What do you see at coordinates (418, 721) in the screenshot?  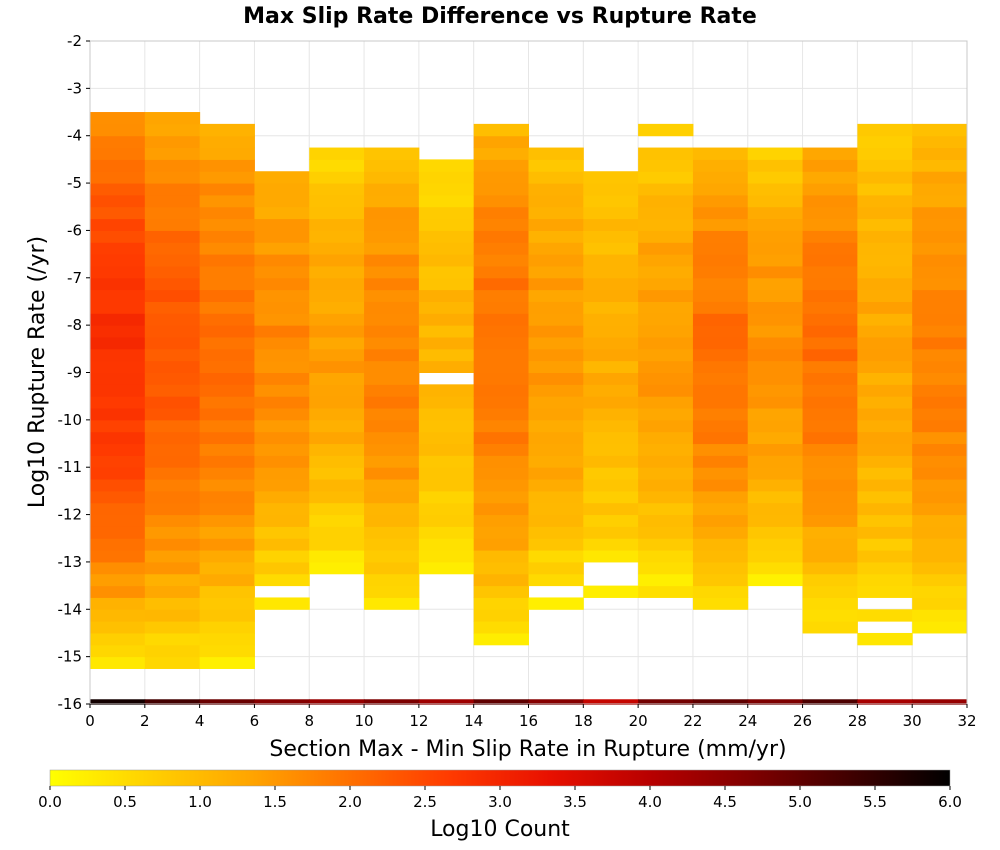 I see `x-tick-label: 12` at bounding box center [418, 721].